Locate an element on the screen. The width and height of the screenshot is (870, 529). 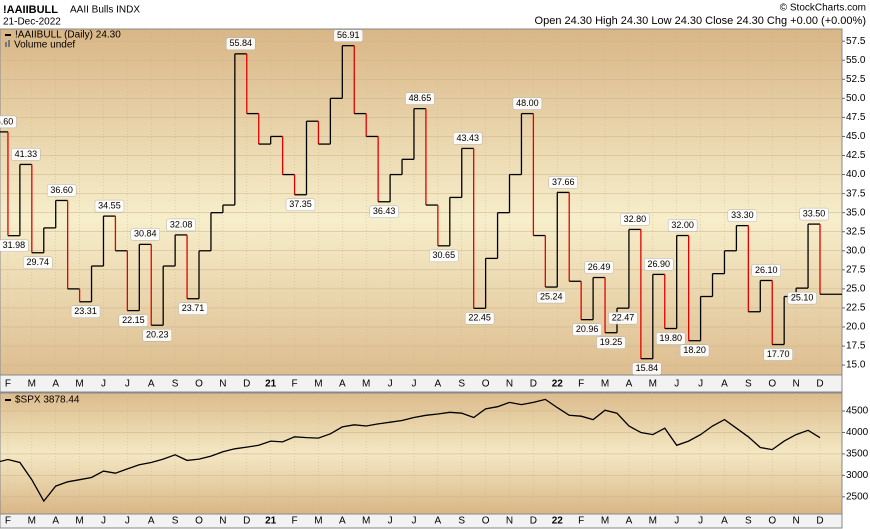
y-tick-label: 30.0 is located at coordinates (856, 250).